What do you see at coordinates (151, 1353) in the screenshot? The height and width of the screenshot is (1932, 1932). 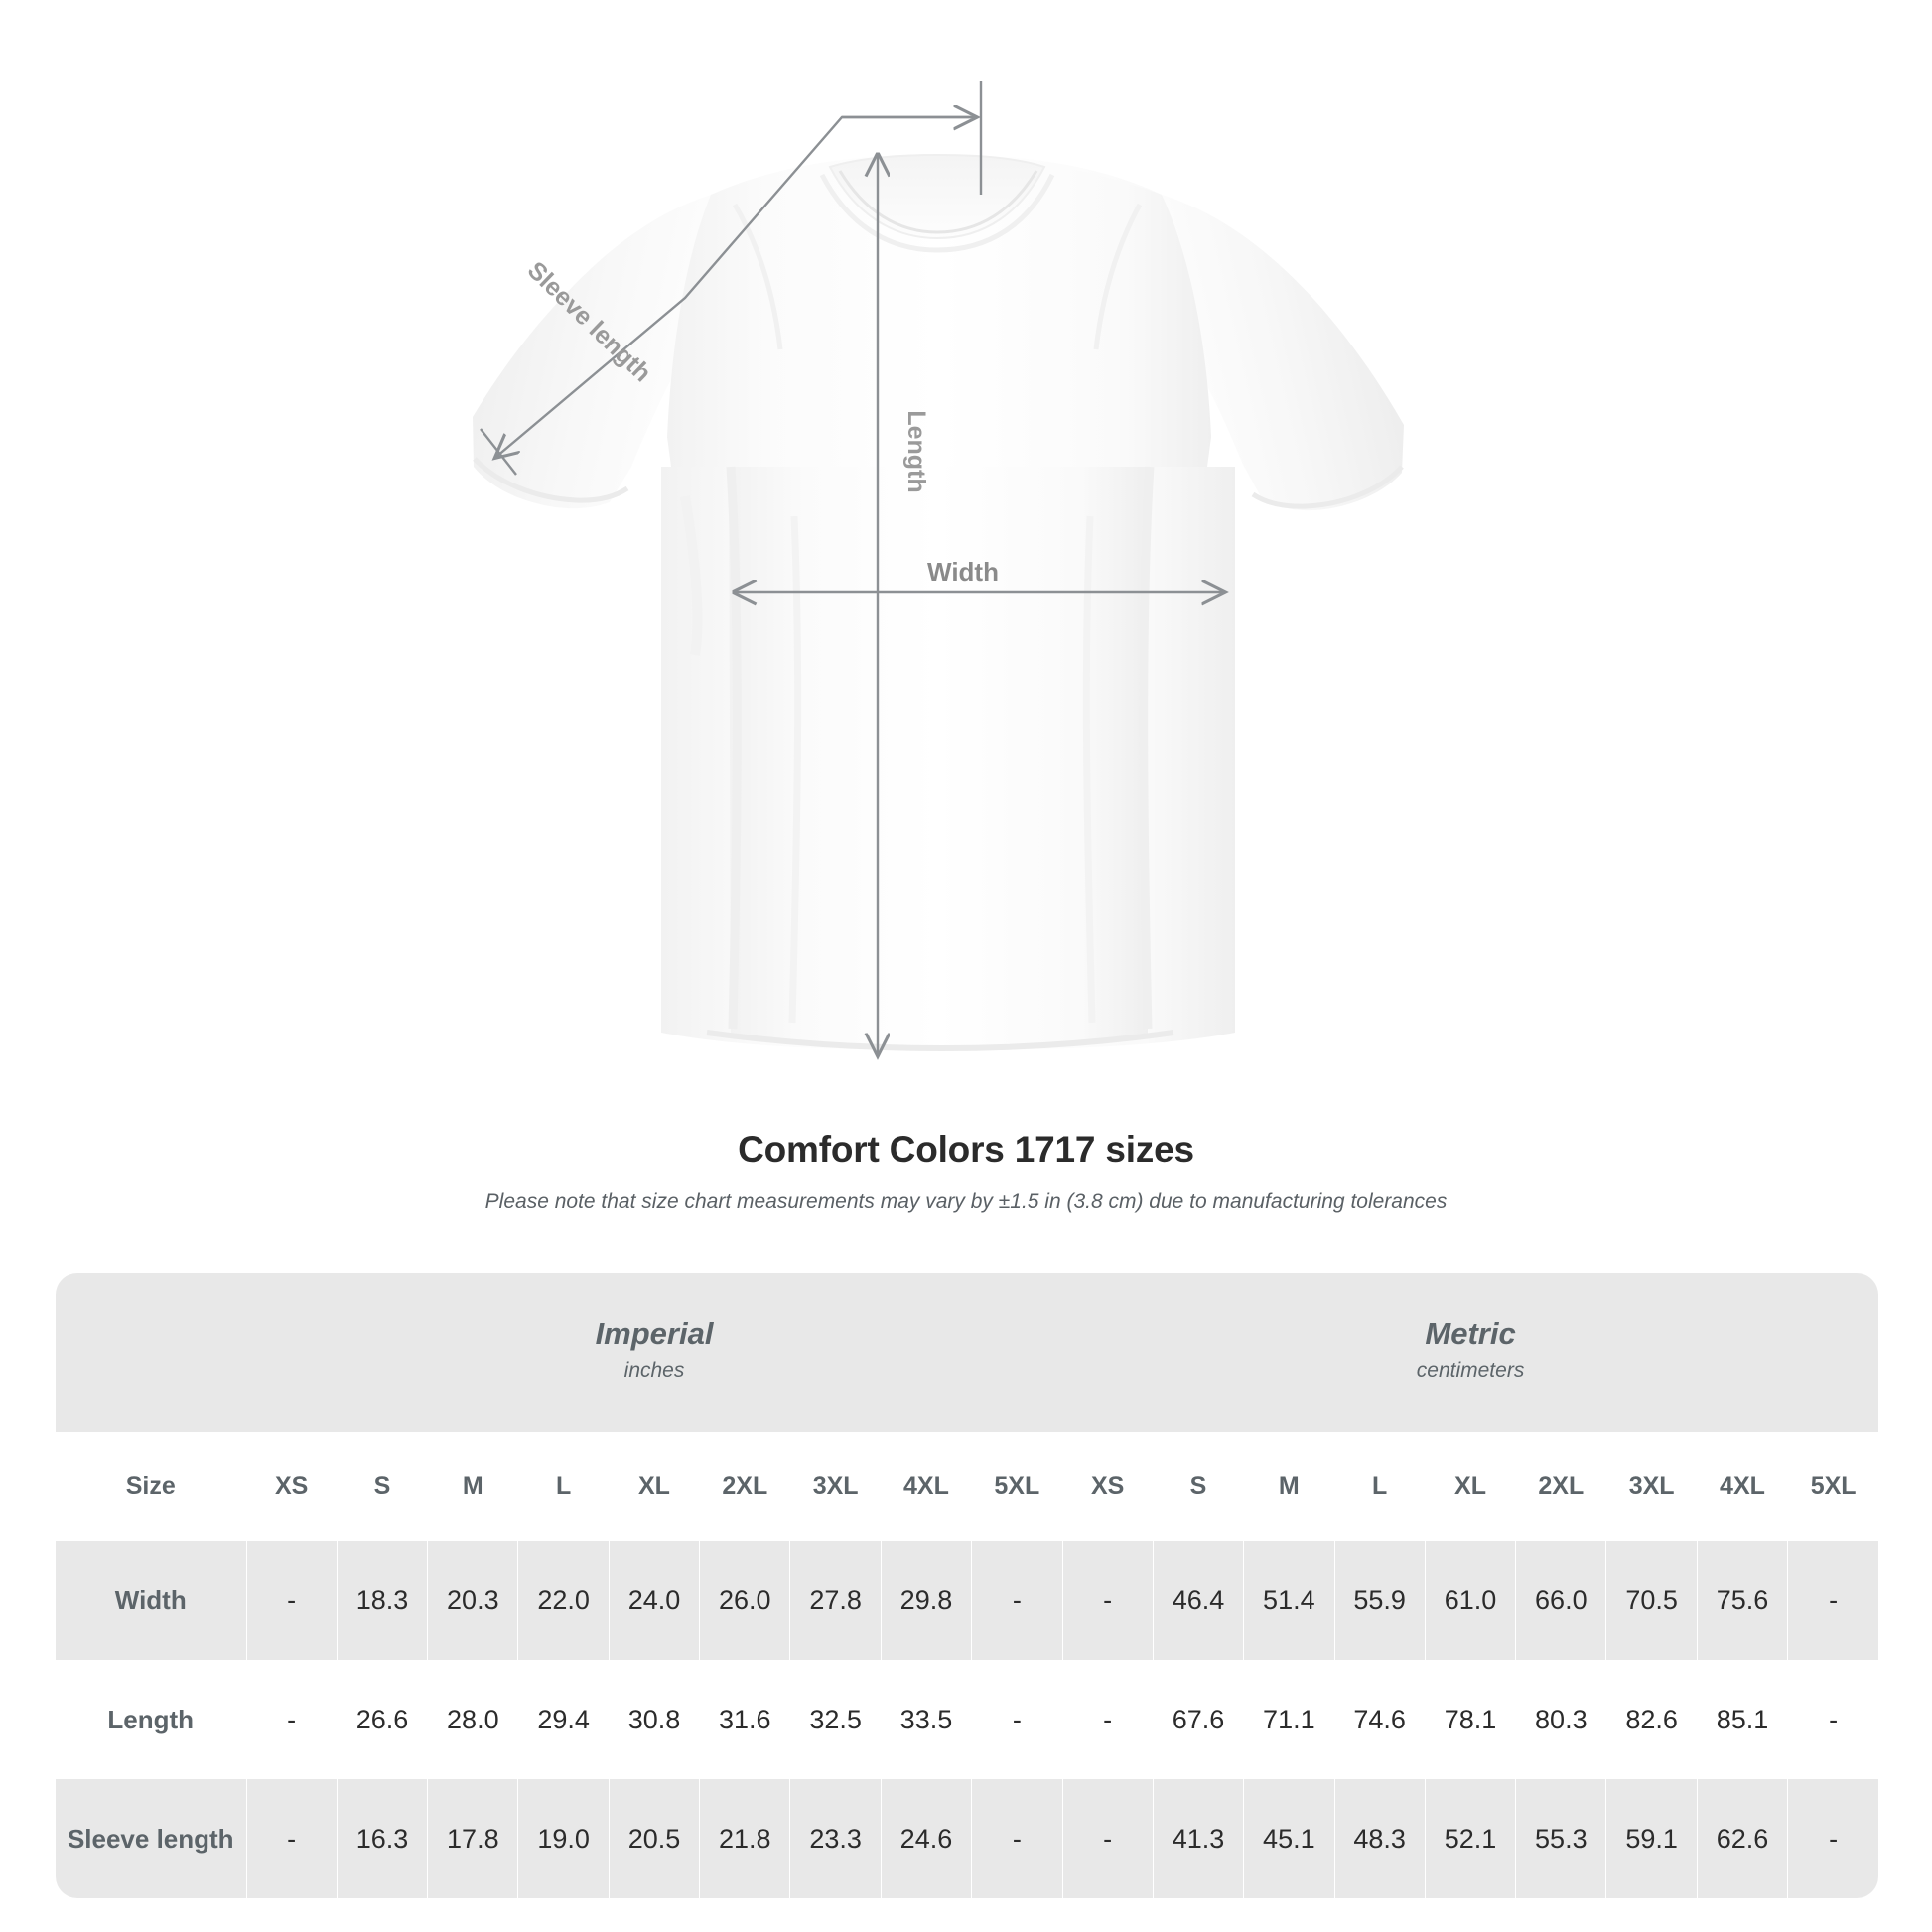 I see `unit-header-spacer` at bounding box center [151, 1353].